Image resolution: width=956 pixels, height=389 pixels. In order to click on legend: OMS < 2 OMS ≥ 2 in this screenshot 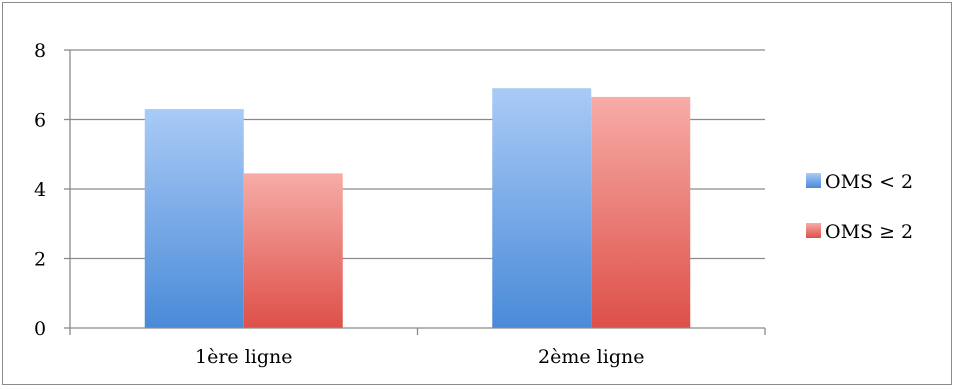, I will do `click(859, 207)`.